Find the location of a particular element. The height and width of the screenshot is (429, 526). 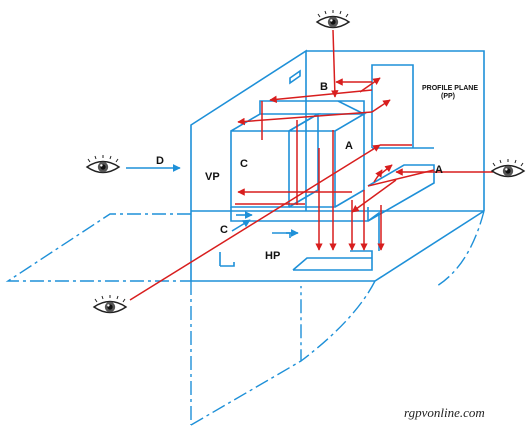

label-a-top: A is located at coordinates (349, 146).